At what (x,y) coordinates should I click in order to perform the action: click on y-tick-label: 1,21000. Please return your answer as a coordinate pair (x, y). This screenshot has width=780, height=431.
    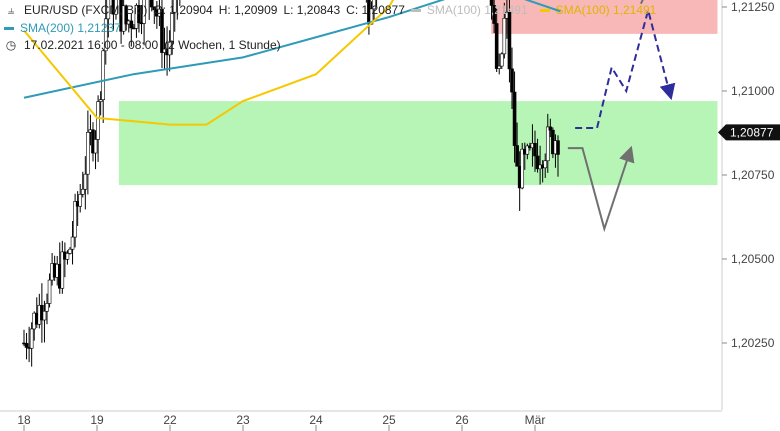
    Looking at the image, I should click on (753, 91).